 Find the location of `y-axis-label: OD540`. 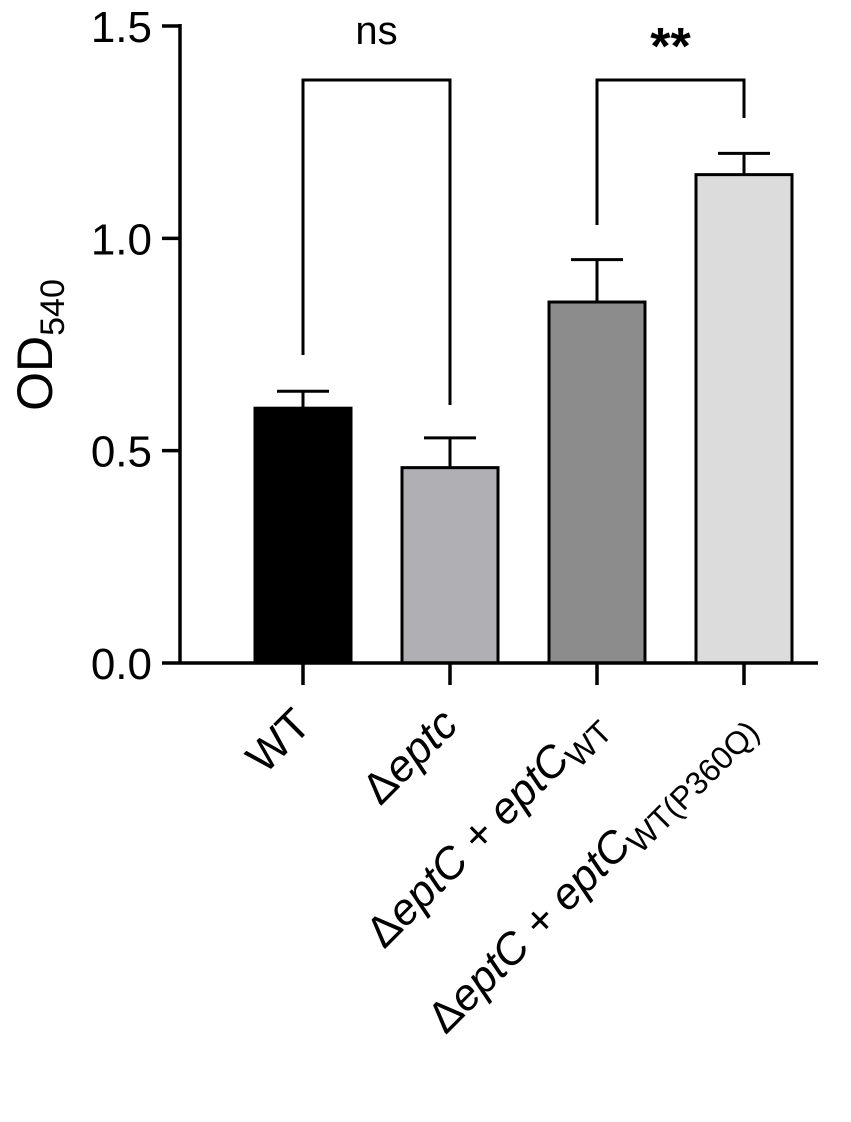

y-axis-label: OD540 is located at coordinates (39, 345).